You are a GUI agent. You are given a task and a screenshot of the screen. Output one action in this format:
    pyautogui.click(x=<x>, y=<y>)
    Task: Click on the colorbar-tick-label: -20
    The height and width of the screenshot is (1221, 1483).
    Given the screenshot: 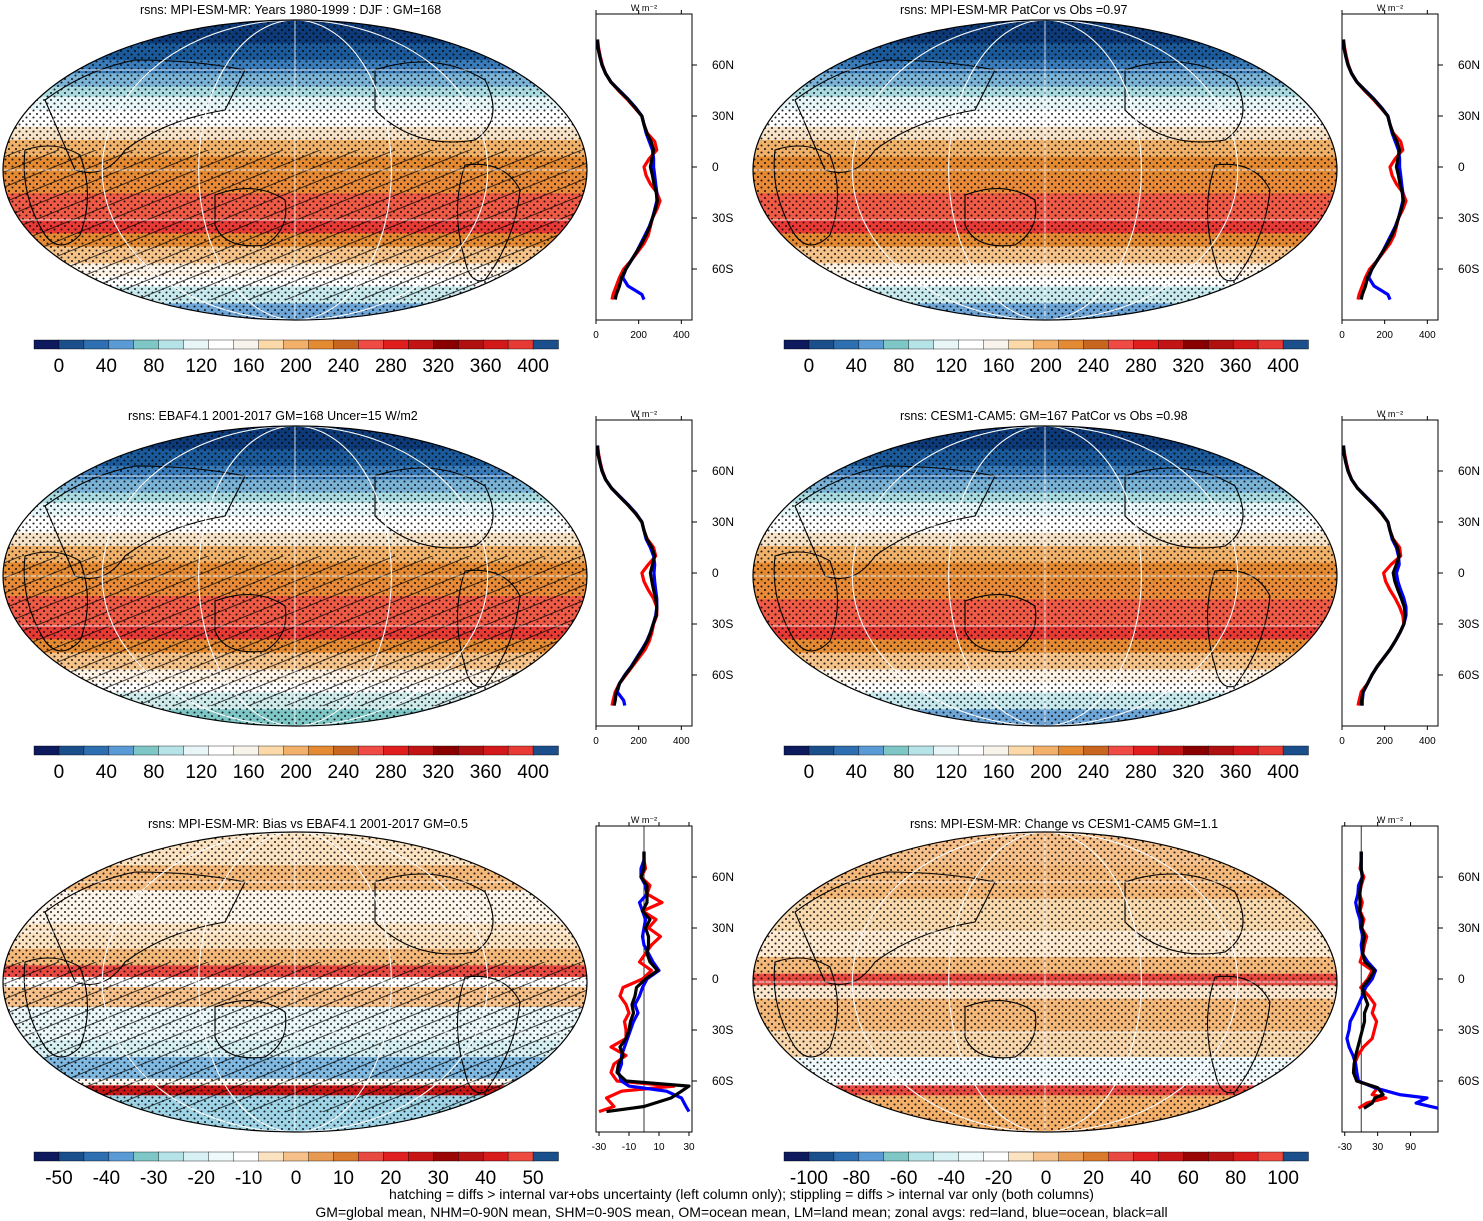 What is the action you would take?
    pyautogui.click(x=200, y=1178)
    